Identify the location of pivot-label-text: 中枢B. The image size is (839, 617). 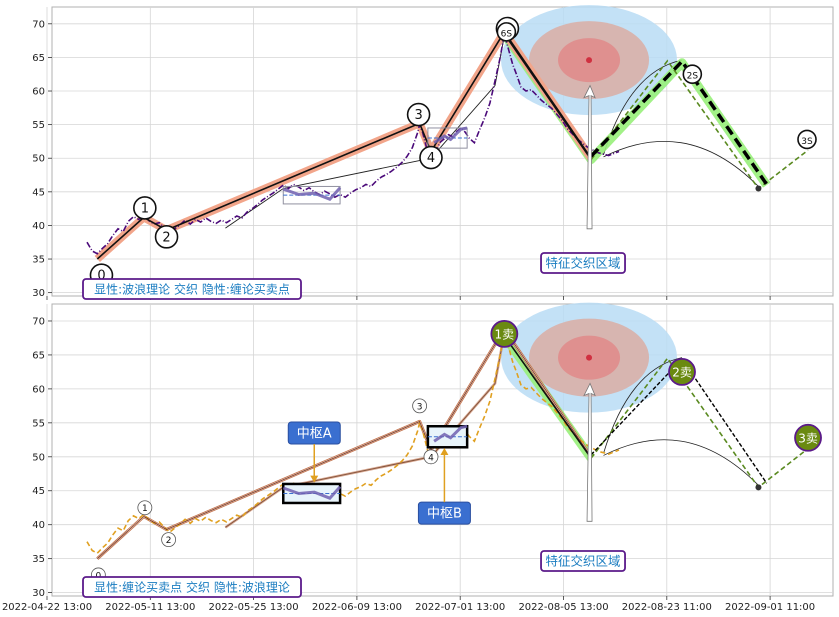
(444, 514).